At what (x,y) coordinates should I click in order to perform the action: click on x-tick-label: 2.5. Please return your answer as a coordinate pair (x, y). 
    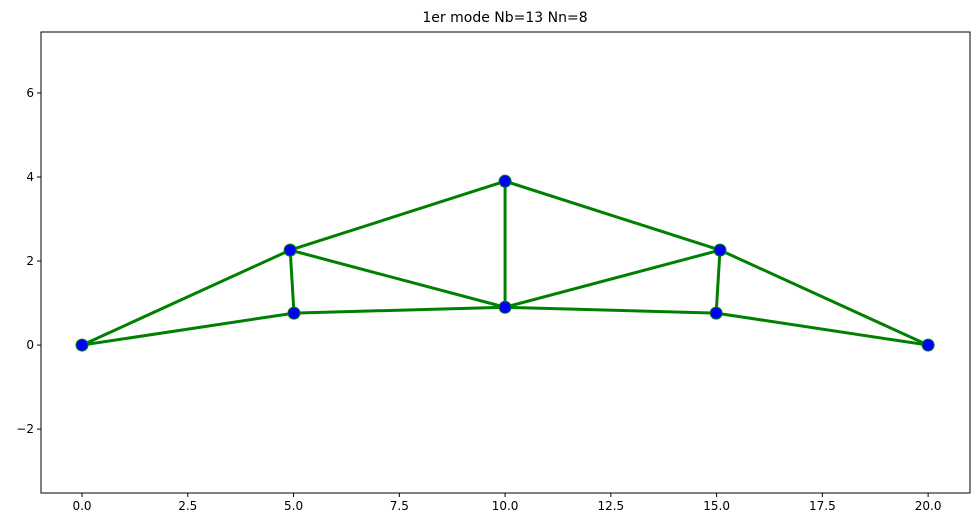
    Looking at the image, I should click on (187, 506).